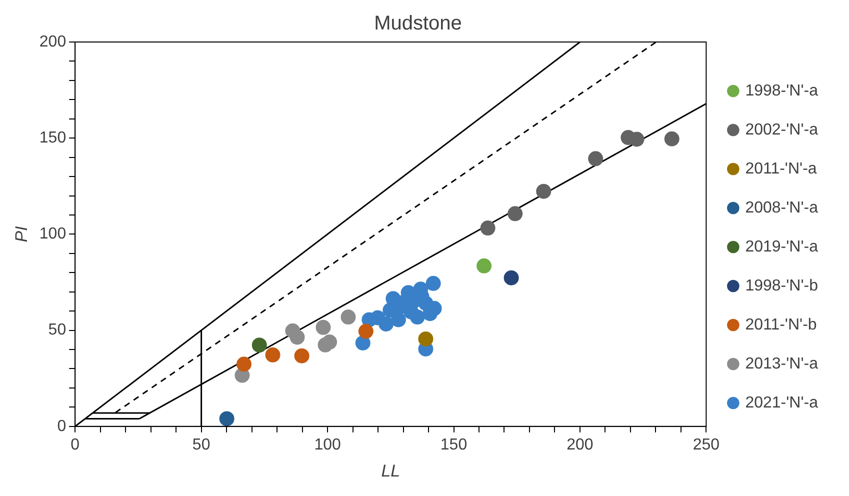 This screenshot has width=849, height=496. Describe the element at coordinates (75, 445) in the screenshot. I see `x-tick-label: 0` at that location.